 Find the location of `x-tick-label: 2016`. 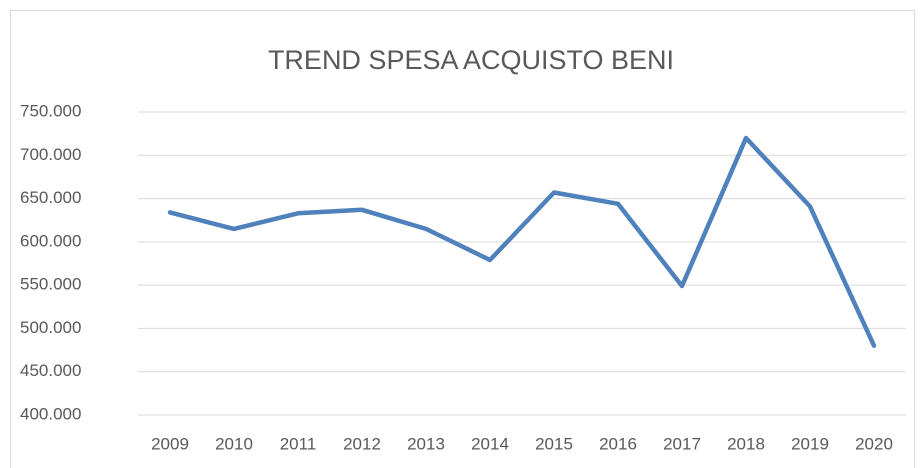

x-tick-label: 2016 is located at coordinates (618, 443).